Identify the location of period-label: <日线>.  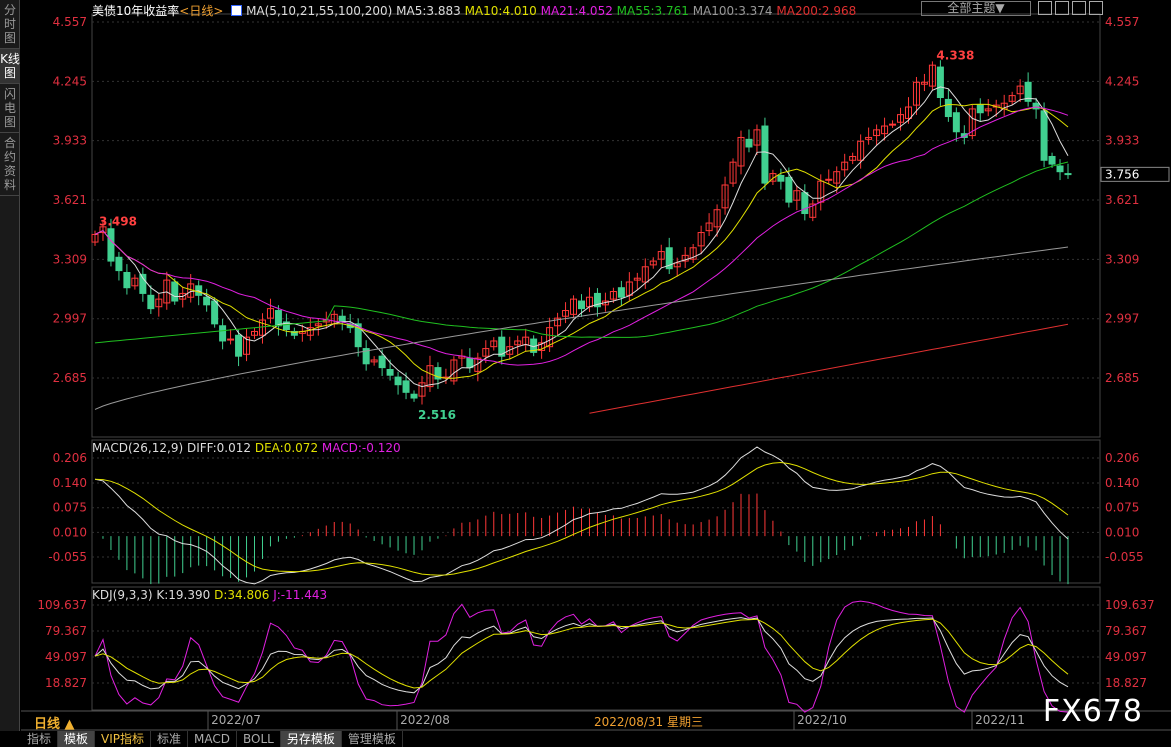
(201, 11).